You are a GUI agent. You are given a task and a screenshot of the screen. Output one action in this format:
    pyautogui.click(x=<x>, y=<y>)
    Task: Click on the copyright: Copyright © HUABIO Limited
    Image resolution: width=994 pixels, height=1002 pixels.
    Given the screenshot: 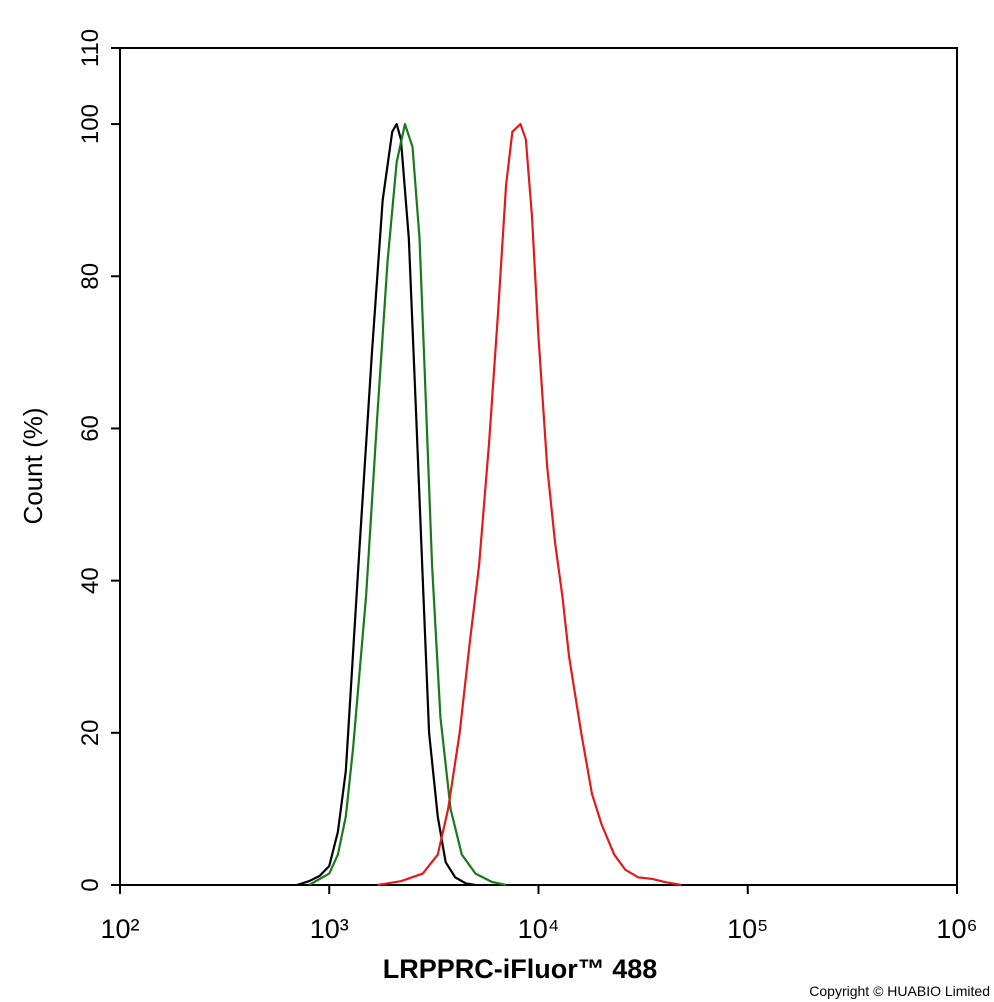 What is the action you would take?
    pyautogui.click(x=899, y=991)
    